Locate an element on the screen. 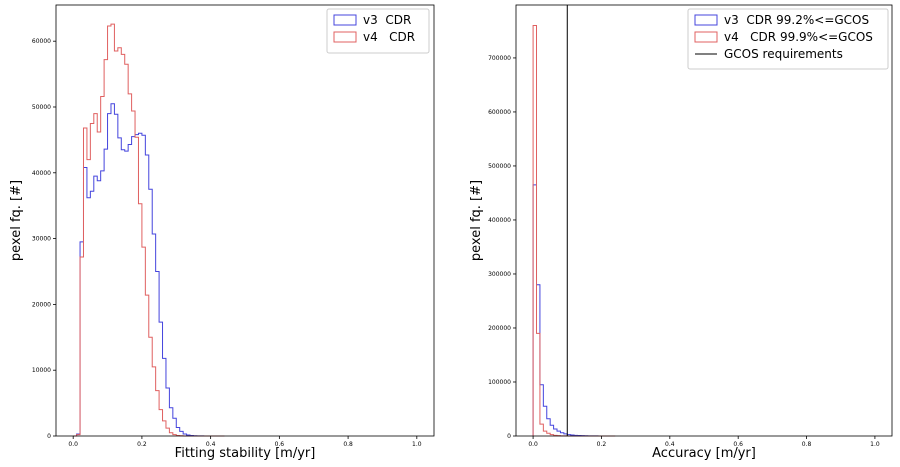 The height and width of the screenshot is (467, 900). y-tick-label: 60000 is located at coordinates (41, 41).